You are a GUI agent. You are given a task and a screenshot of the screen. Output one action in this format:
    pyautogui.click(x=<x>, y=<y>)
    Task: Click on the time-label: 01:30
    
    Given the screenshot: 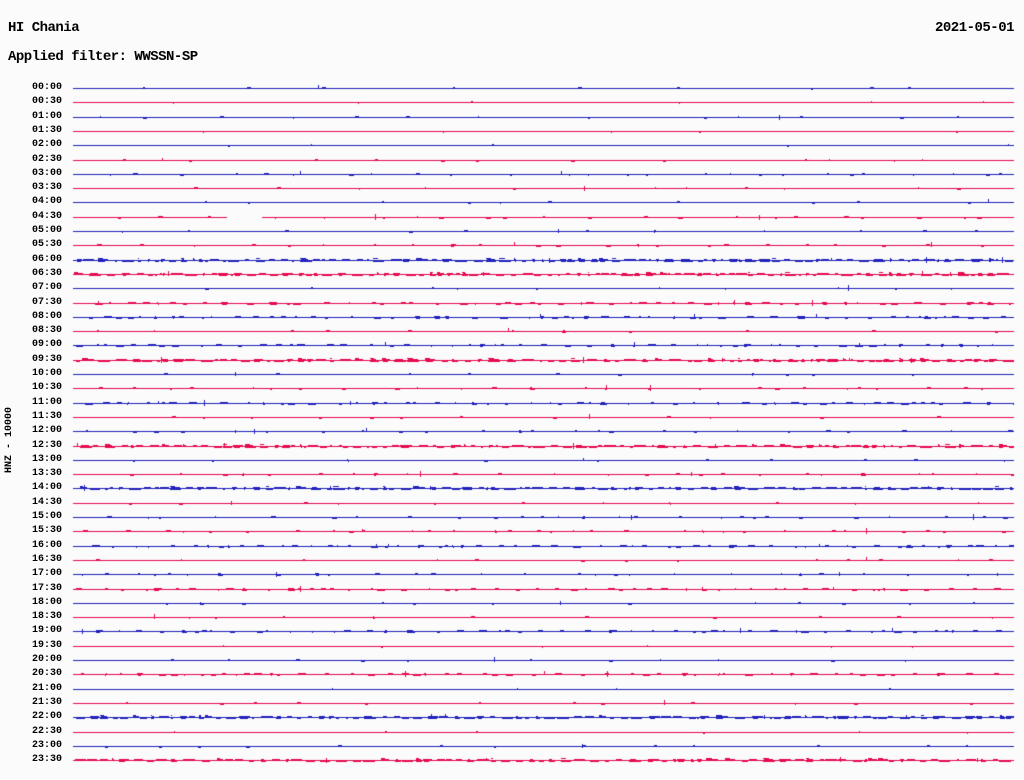 What is the action you would take?
    pyautogui.click(x=46, y=130)
    